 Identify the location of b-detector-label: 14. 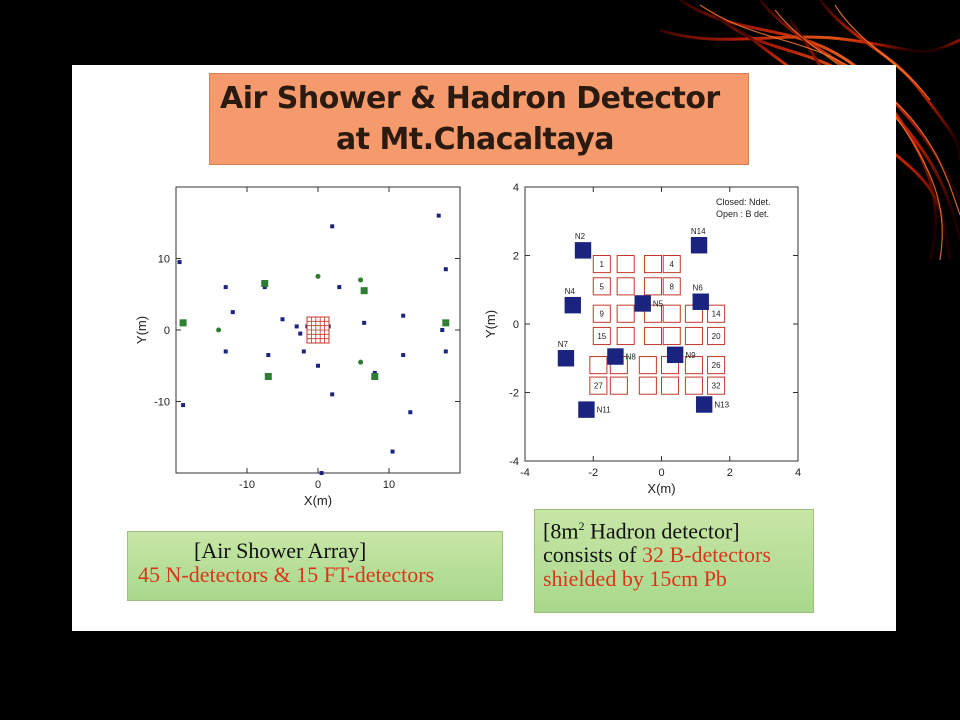
(716, 314).